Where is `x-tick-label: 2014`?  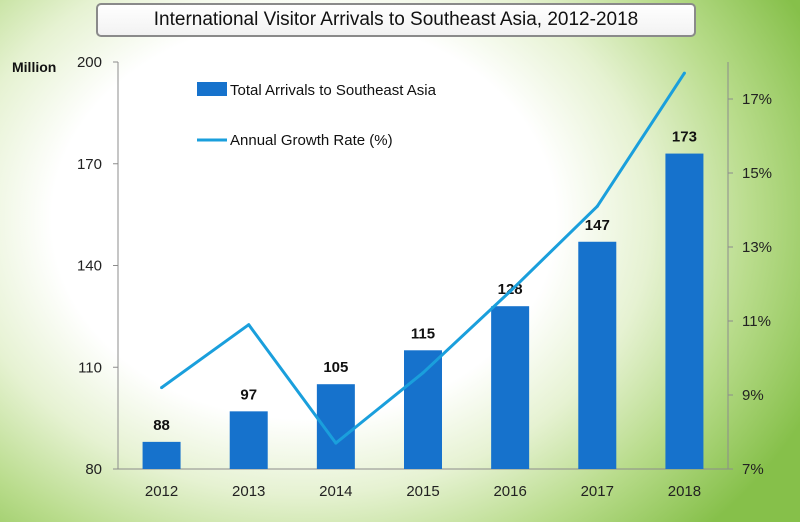 x-tick-label: 2014 is located at coordinates (335, 491).